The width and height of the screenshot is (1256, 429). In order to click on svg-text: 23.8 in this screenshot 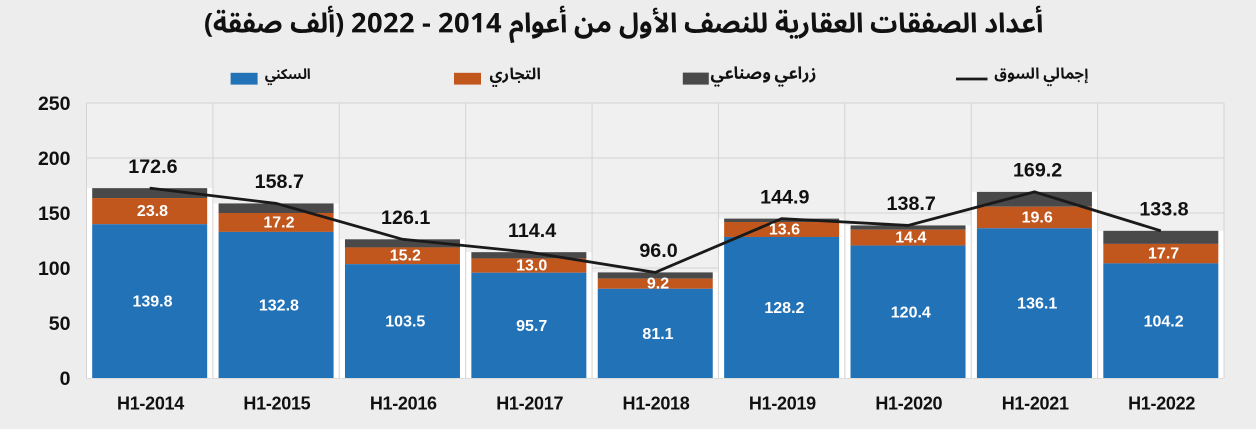, I will do `click(152, 211)`.